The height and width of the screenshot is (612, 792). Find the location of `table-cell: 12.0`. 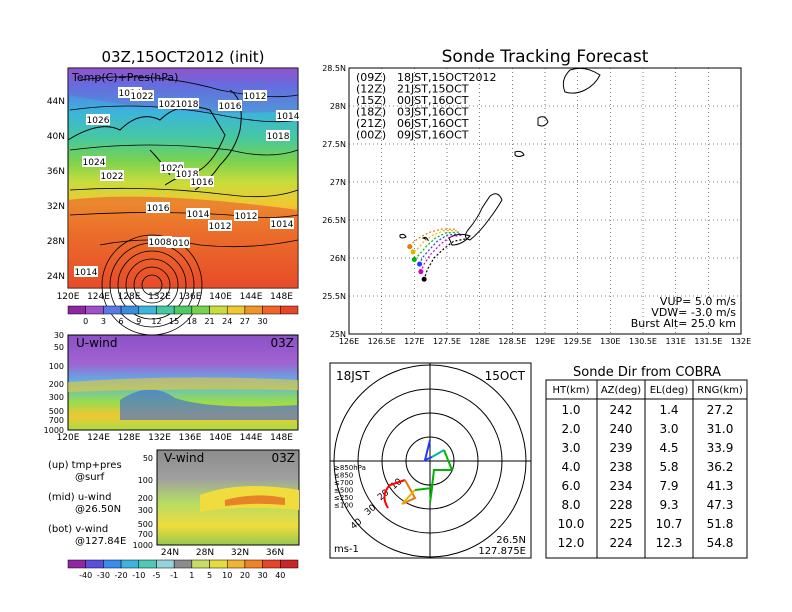

table-cell: 12.0 is located at coordinates (571, 543).